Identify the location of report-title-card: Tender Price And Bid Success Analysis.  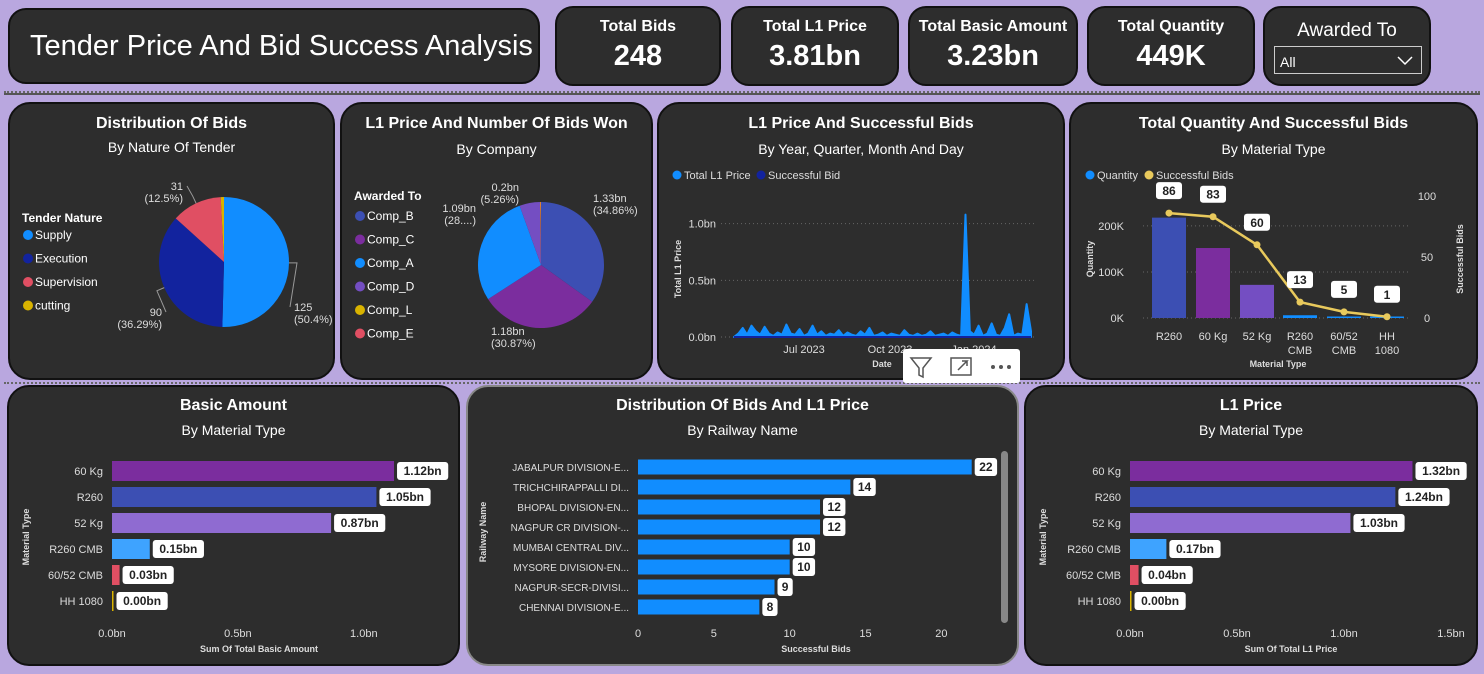
(274, 46).